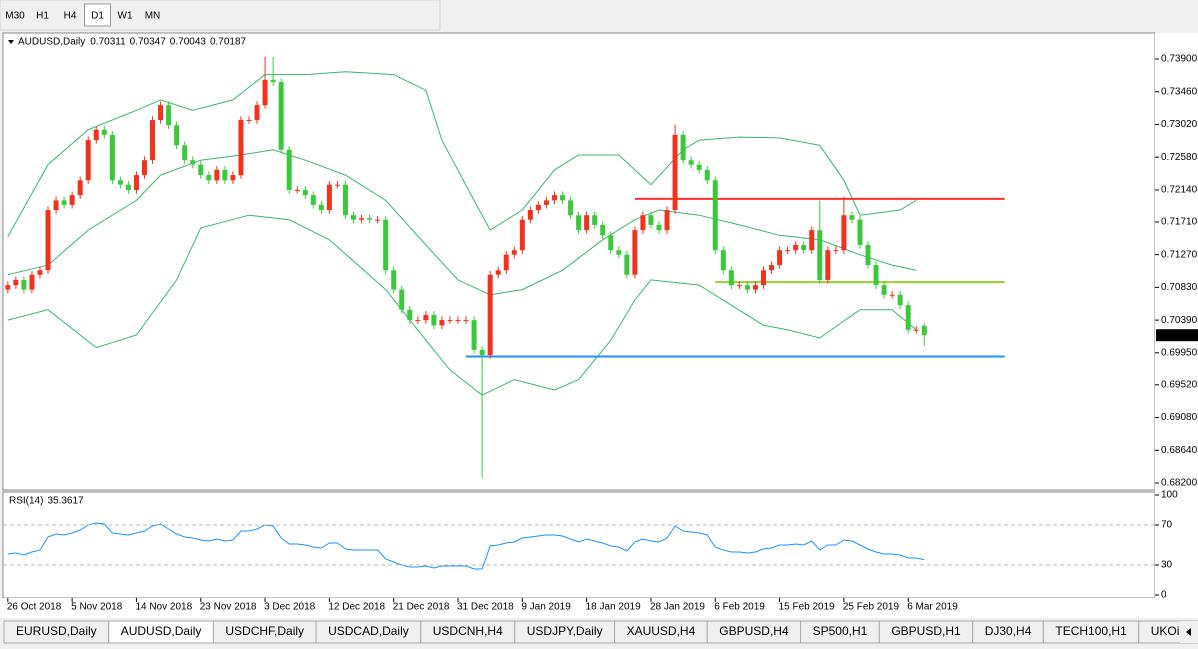  I want to click on y-tick-label: 0.71710, so click(1179, 222).